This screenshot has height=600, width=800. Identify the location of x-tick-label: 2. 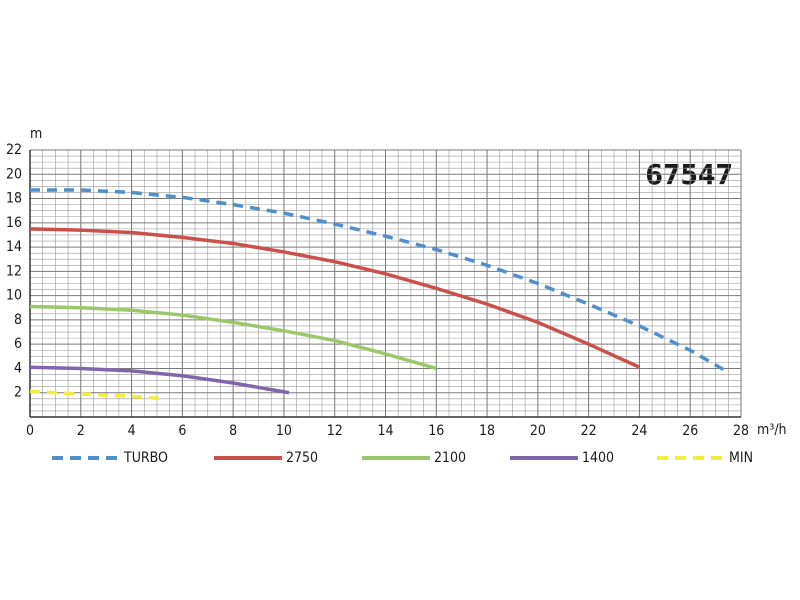
(81, 431).